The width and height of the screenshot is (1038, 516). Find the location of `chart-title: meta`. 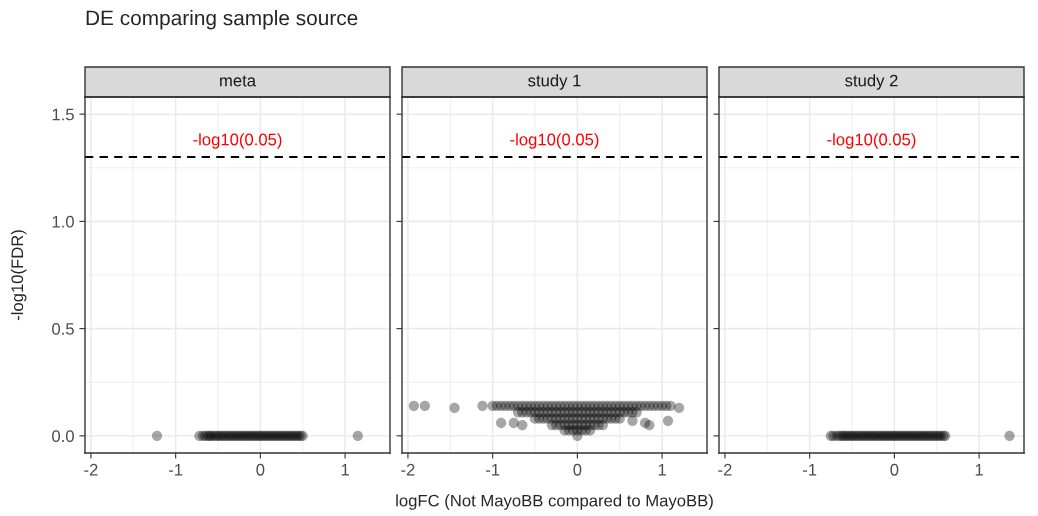

chart-title: meta is located at coordinates (238, 81).